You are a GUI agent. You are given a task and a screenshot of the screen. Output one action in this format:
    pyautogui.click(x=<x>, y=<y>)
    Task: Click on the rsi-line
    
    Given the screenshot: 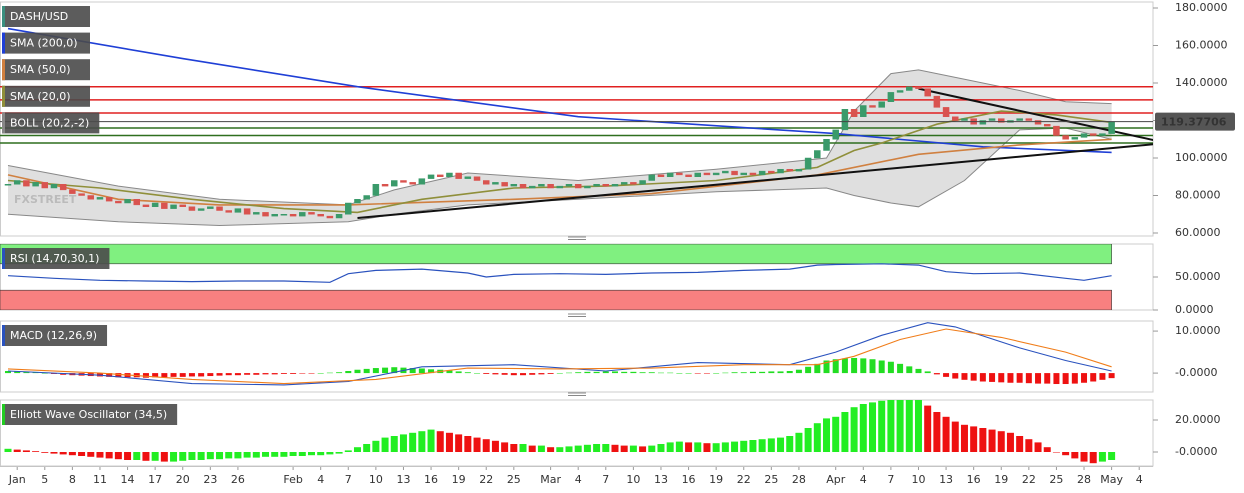 What is the action you would take?
    pyautogui.click(x=559, y=273)
    